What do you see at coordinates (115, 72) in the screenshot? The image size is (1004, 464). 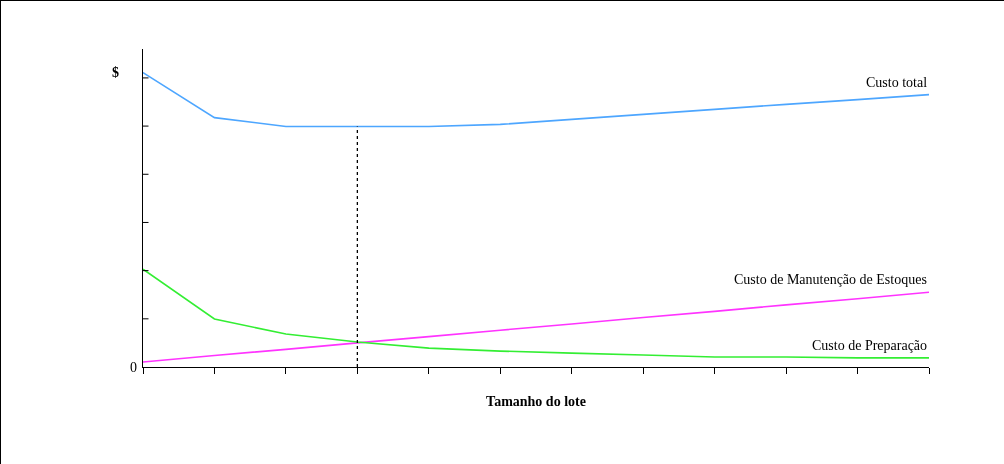 I see `y-axis-title: $` at bounding box center [115, 72].